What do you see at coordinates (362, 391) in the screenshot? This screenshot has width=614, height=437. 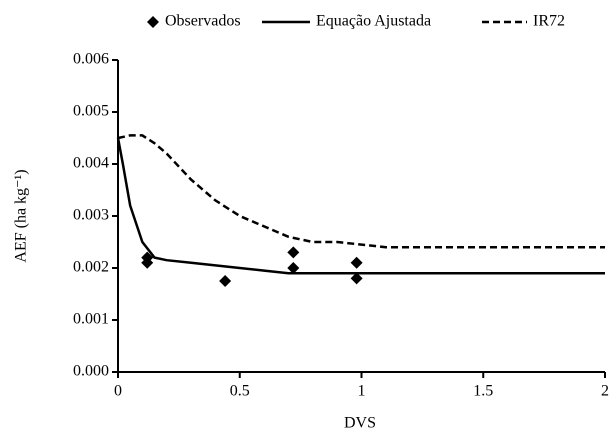 I see `x-tick-label: 1` at bounding box center [362, 391].